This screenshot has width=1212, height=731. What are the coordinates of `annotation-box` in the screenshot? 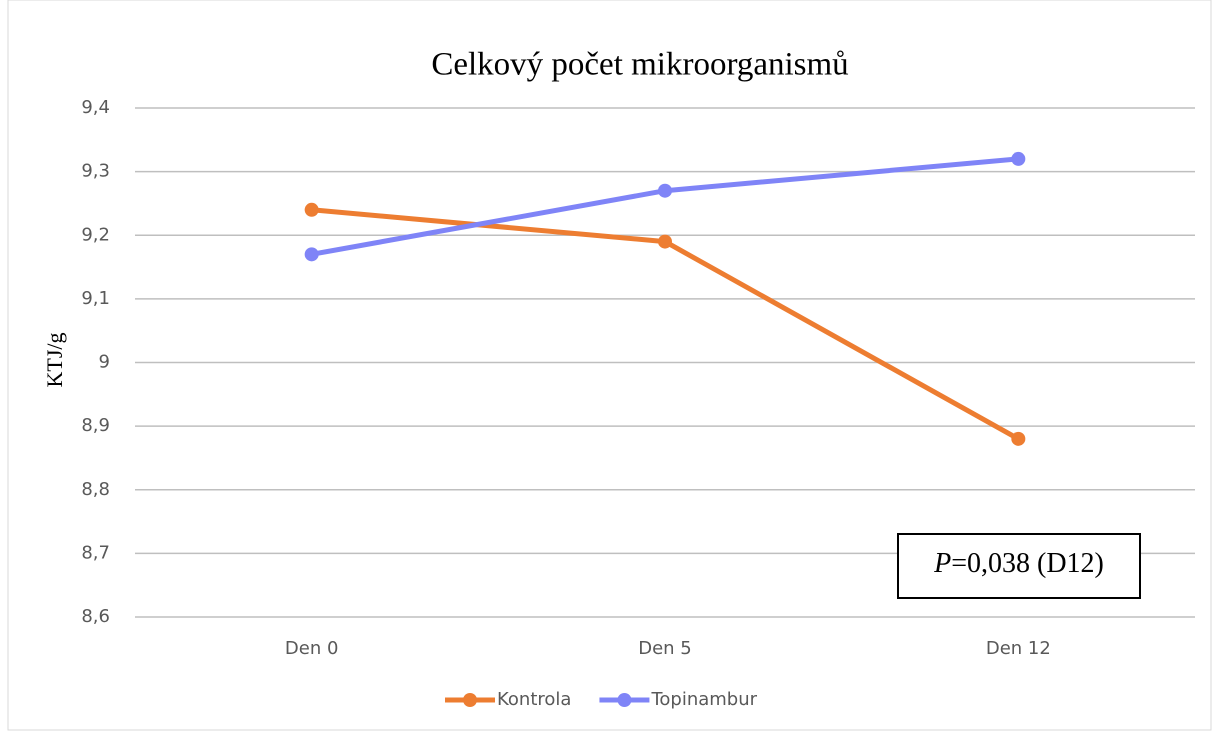 It's located at (1019, 566).